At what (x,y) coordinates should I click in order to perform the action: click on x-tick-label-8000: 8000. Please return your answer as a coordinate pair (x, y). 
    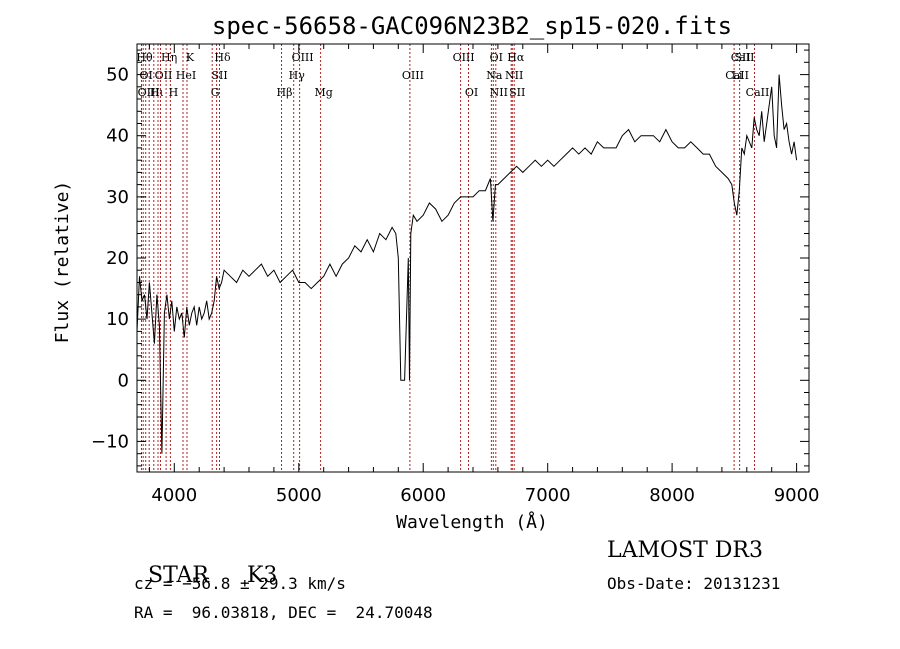
    Looking at the image, I should click on (672, 495).